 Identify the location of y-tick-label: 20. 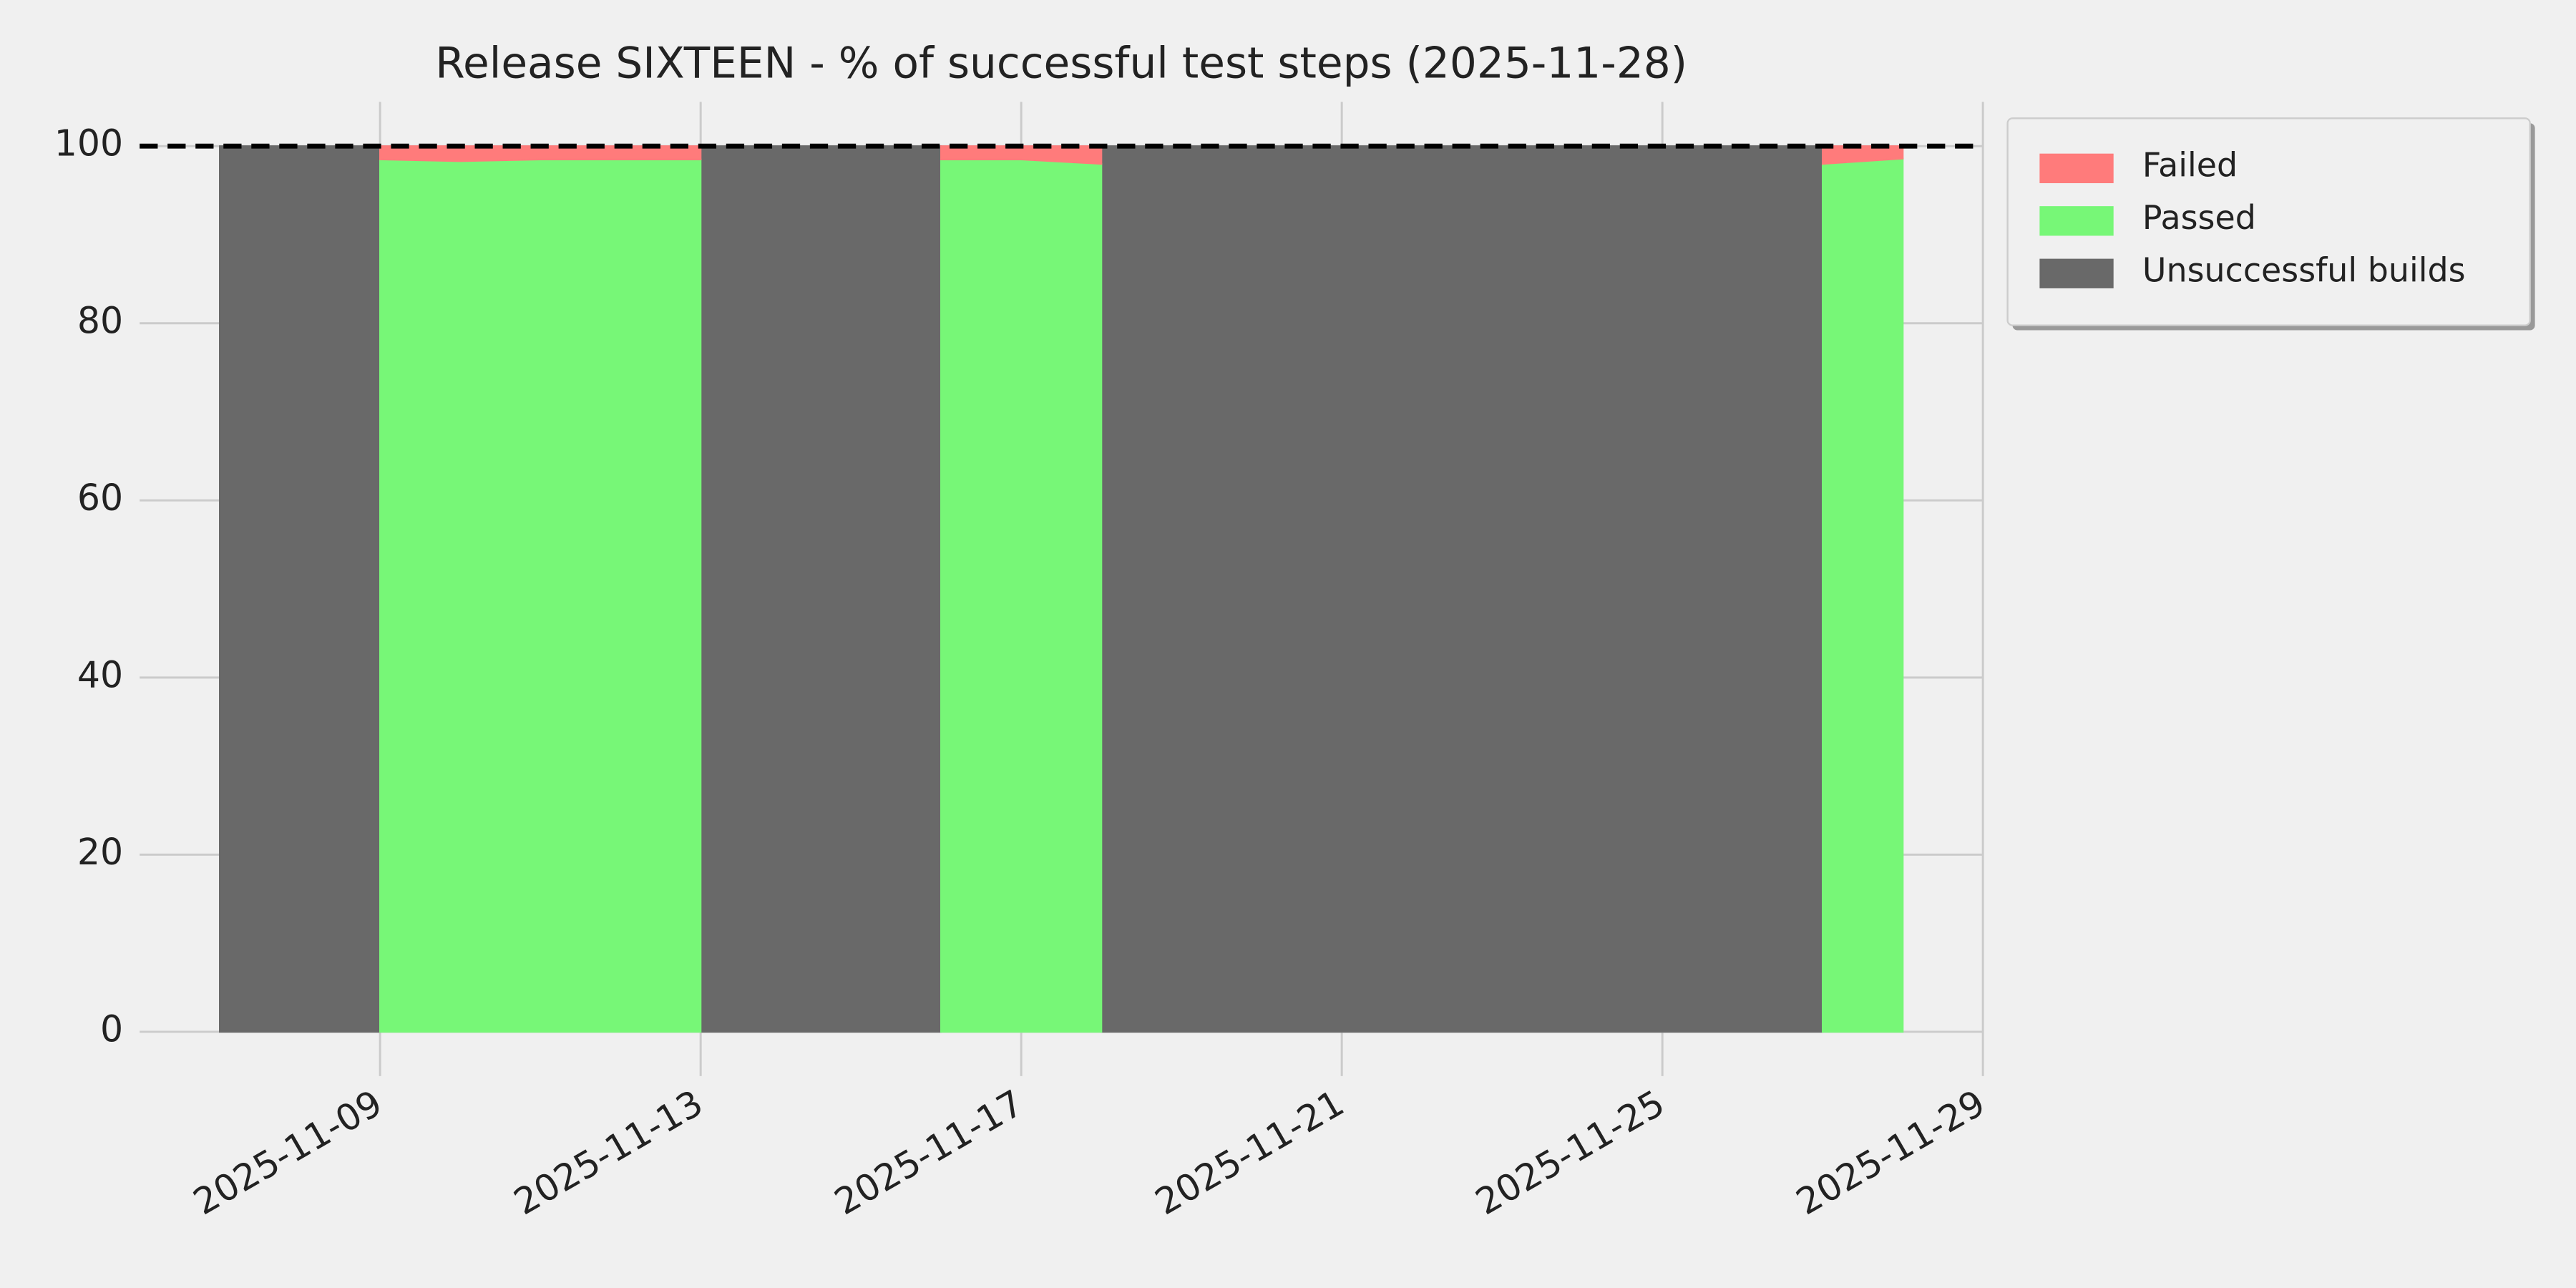
(100, 852).